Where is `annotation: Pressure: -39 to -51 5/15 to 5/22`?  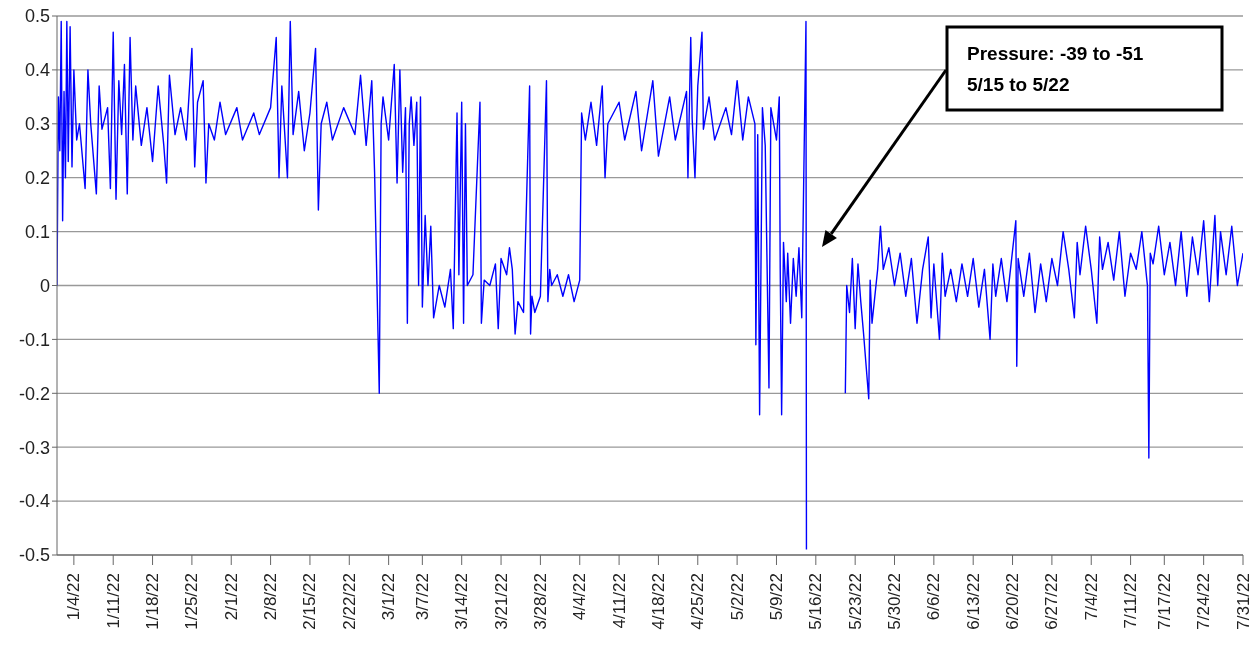
annotation: Pressure: -39 to -51 5/15 to 5/22 is located at coordinates (1055, 69).